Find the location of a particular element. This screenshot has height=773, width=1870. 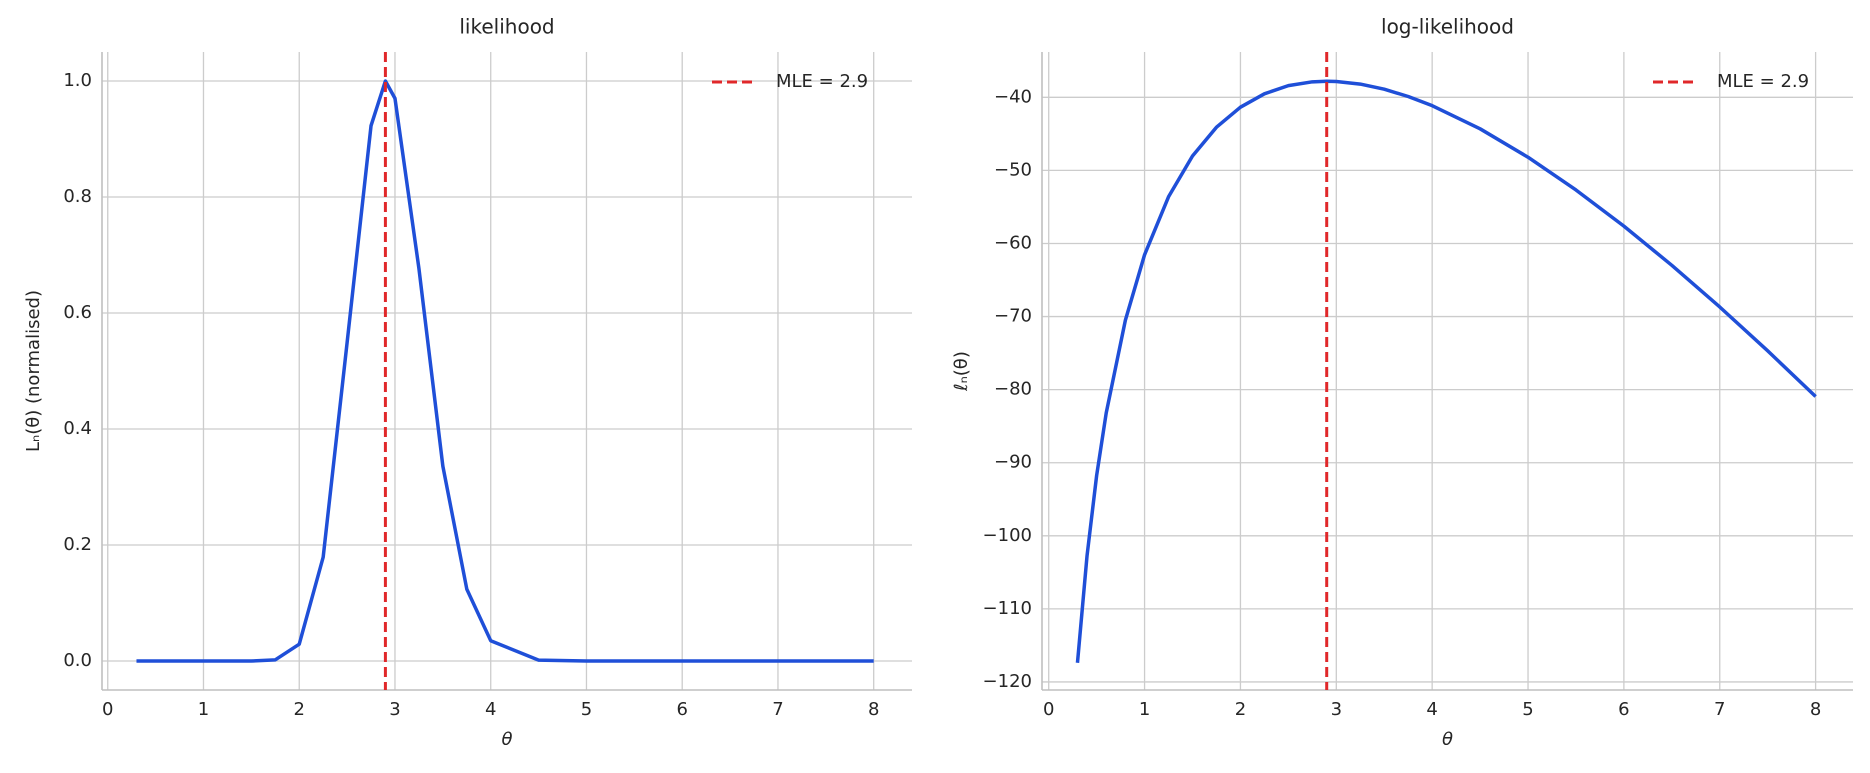

y-tick-label: 0.2 is located at coordinates (77, 544).